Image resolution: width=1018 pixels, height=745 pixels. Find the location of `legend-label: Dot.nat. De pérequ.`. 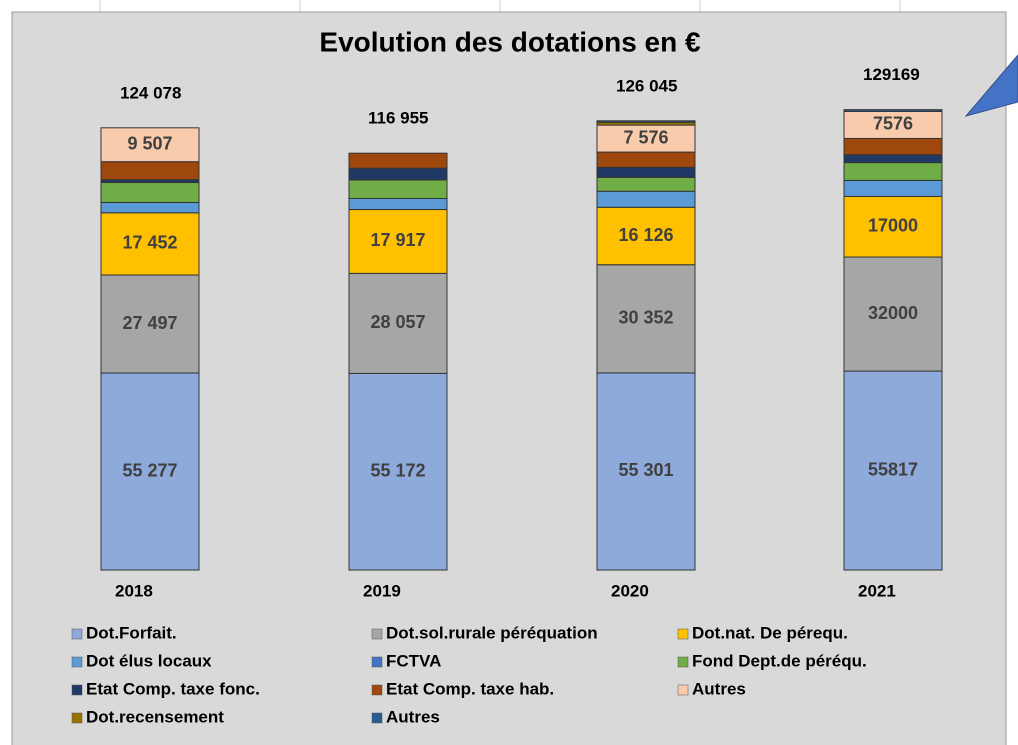

legend-label: Dot.nat. De pérequ. is located at coordinates (770, 632).